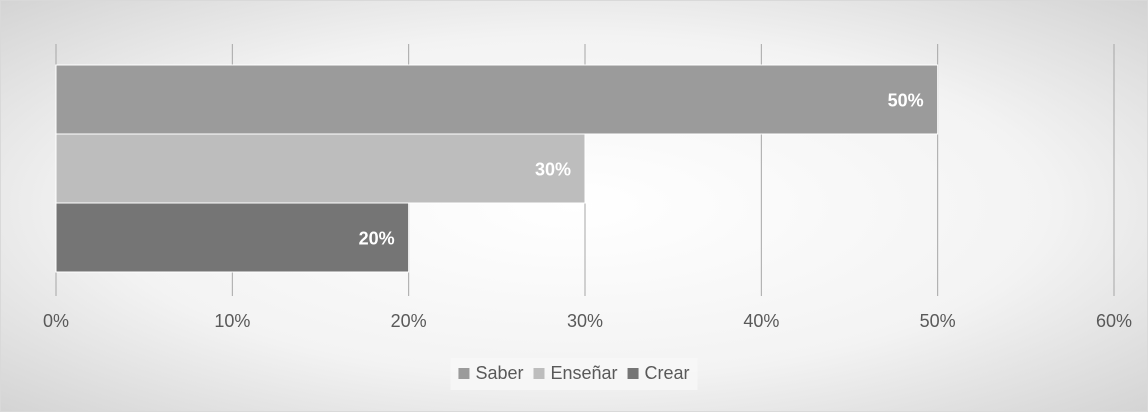  Describe the element at coordinates (320, 168) in the screenshot. I see `bar-enseñar` at that location.